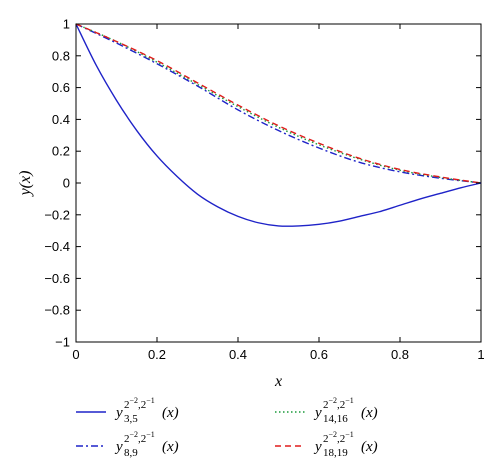 The image size is (500, 476). I want to click on y-tick-label: 0.8, so click(61, 55).